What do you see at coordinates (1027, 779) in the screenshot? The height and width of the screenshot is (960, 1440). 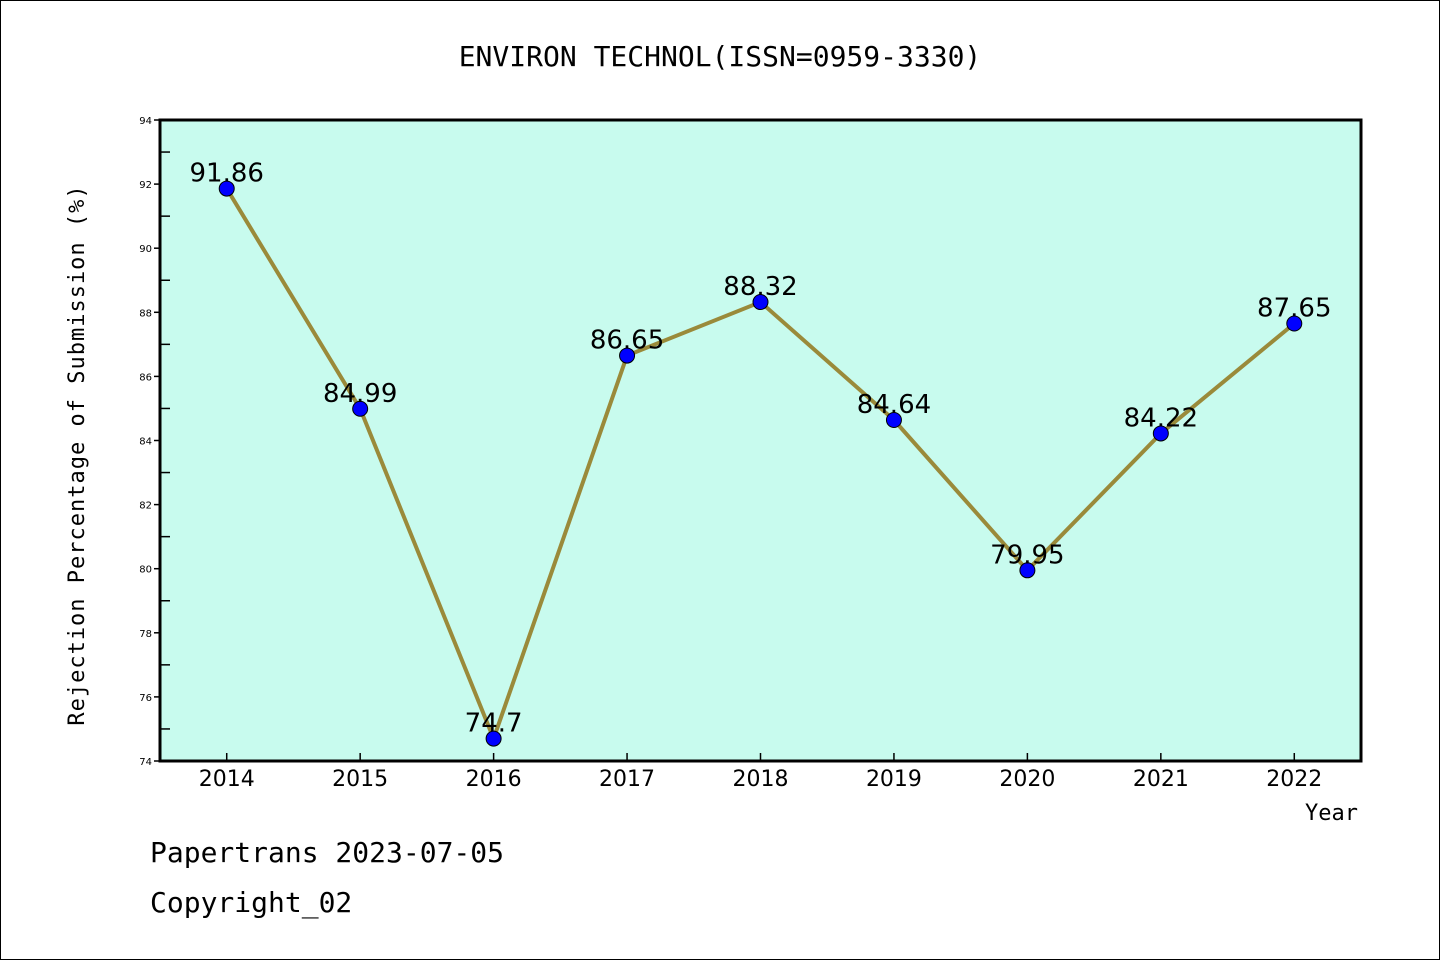 I see `x-tick-label: 2020` at bounding box center [1027, 779].